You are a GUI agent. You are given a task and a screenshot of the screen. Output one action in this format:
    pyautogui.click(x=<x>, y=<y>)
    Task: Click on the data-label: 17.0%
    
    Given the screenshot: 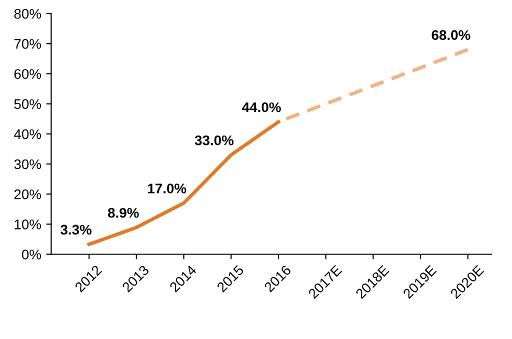 What is the action you would take?
    pyautogui.click(x=167, y=189)
    